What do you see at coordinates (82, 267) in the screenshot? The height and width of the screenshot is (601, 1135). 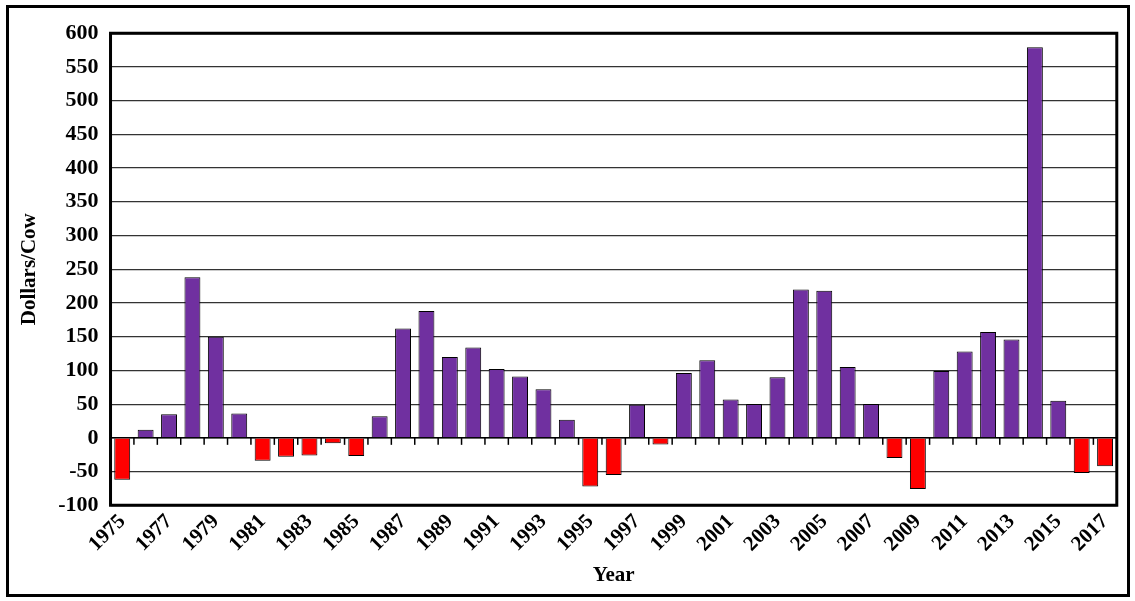 I see `y-tick-label: 250` at bounding box center [82, 267].